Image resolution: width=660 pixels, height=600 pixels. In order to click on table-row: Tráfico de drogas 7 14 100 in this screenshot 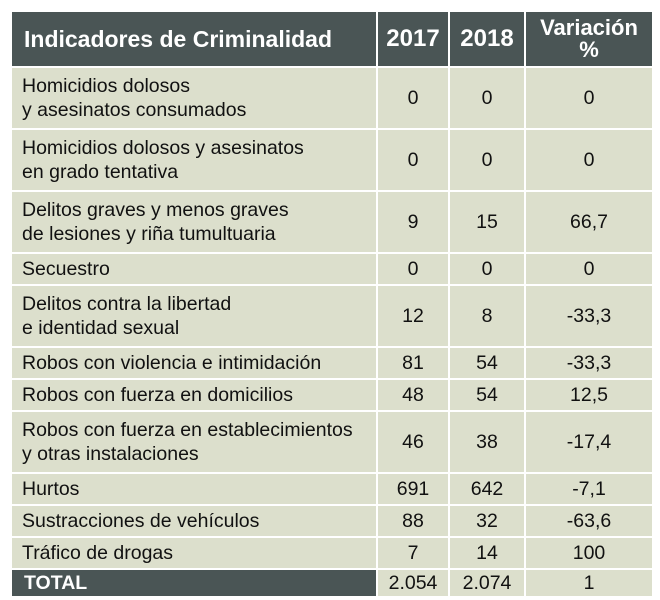, I will do `click(332, 553)`.